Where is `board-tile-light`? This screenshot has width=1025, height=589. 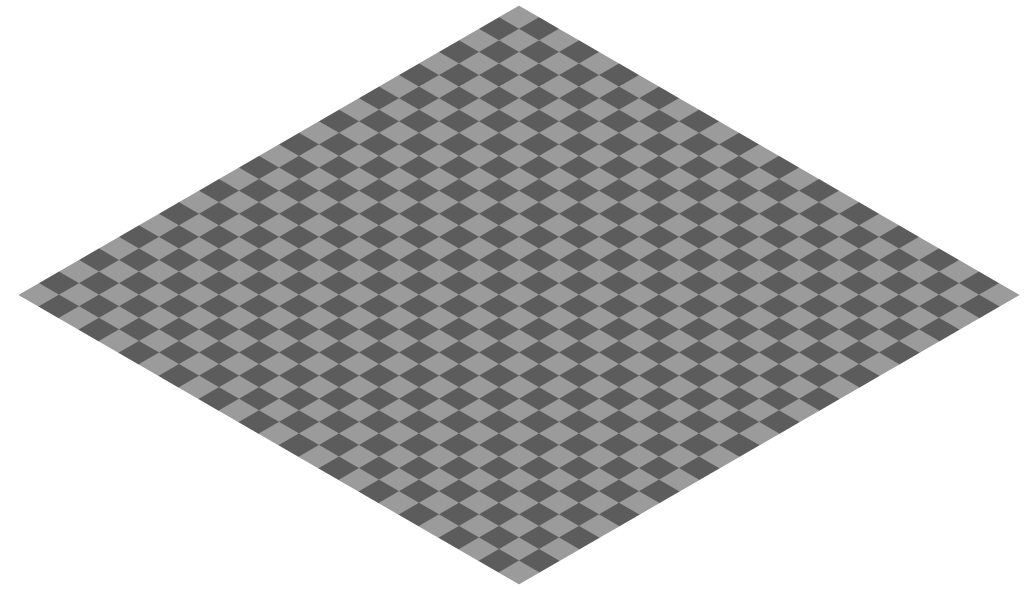 board-tile-light is located at coordinates (519, 572).